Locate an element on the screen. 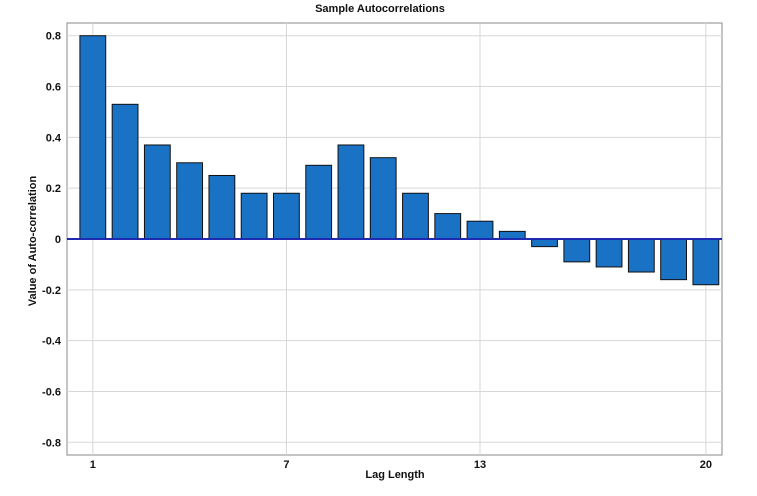  x-tick-label: 13 is located at coordinates (480, 465).